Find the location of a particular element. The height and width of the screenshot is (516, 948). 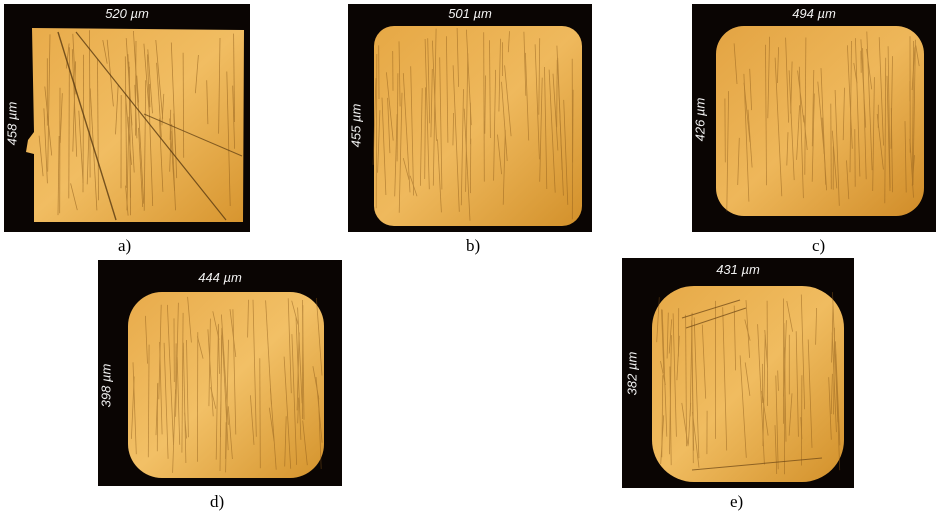

micrograph-b: 501 µm 455 µm is located at coordinates (470, 118).